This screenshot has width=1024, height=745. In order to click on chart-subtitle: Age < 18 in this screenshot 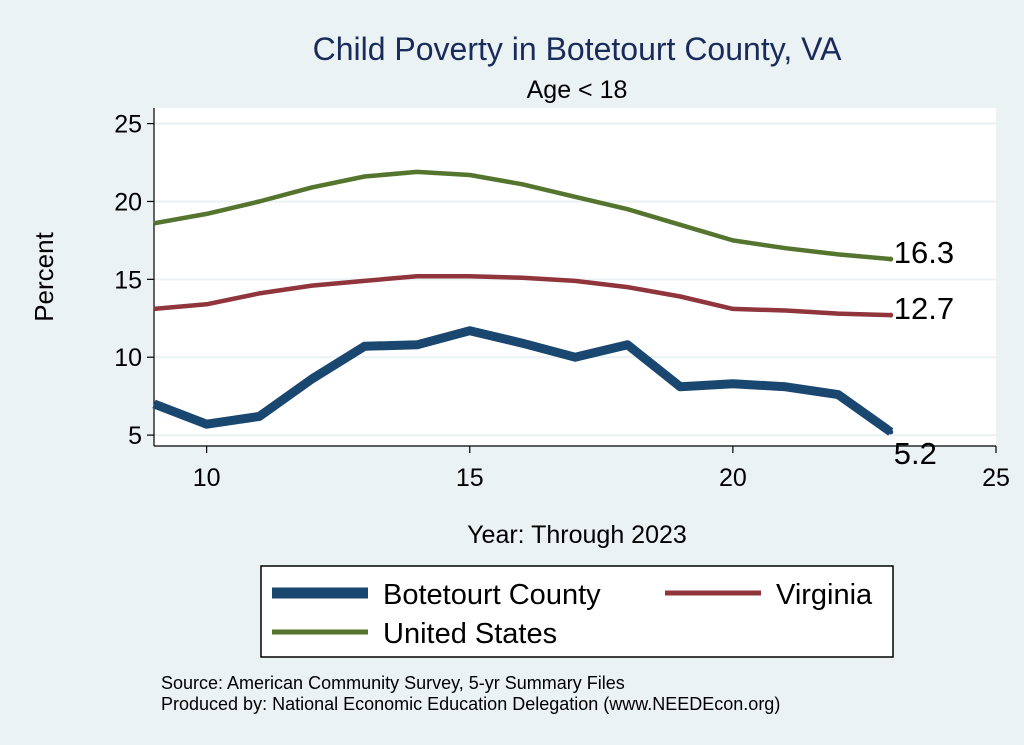, I will do `click(577, 90)`.